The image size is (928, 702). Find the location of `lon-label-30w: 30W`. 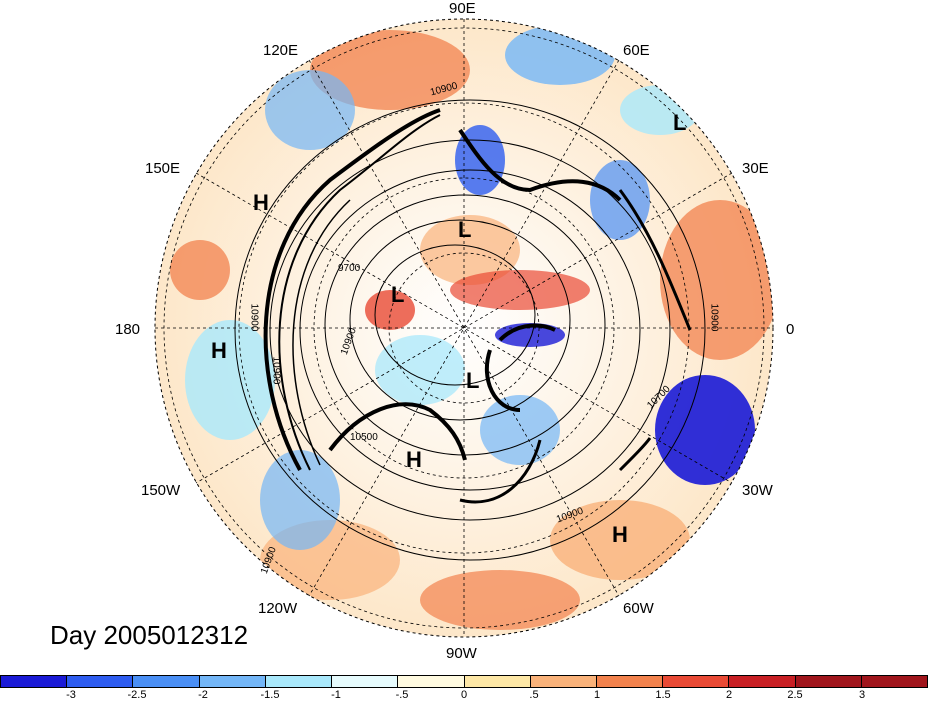

lon-label-30w: 30W is located at coordinates (757, 490).